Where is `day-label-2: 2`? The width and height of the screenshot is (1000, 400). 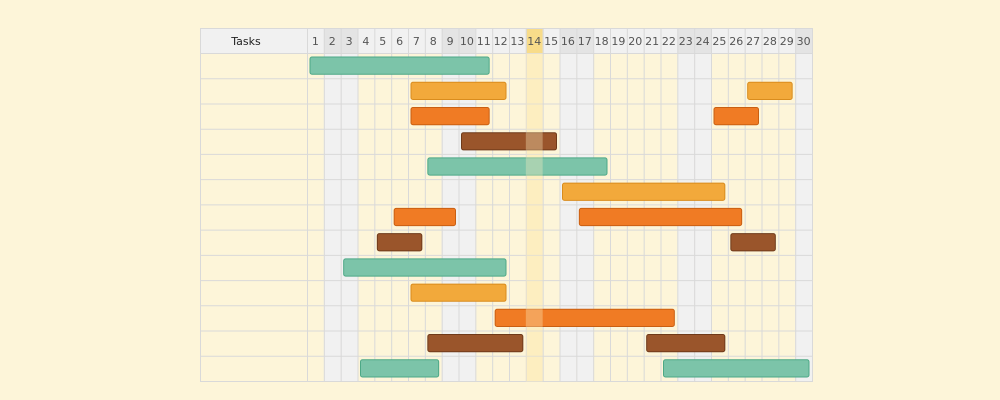 day-label-2: 2 is located at coordinates (332, 41).